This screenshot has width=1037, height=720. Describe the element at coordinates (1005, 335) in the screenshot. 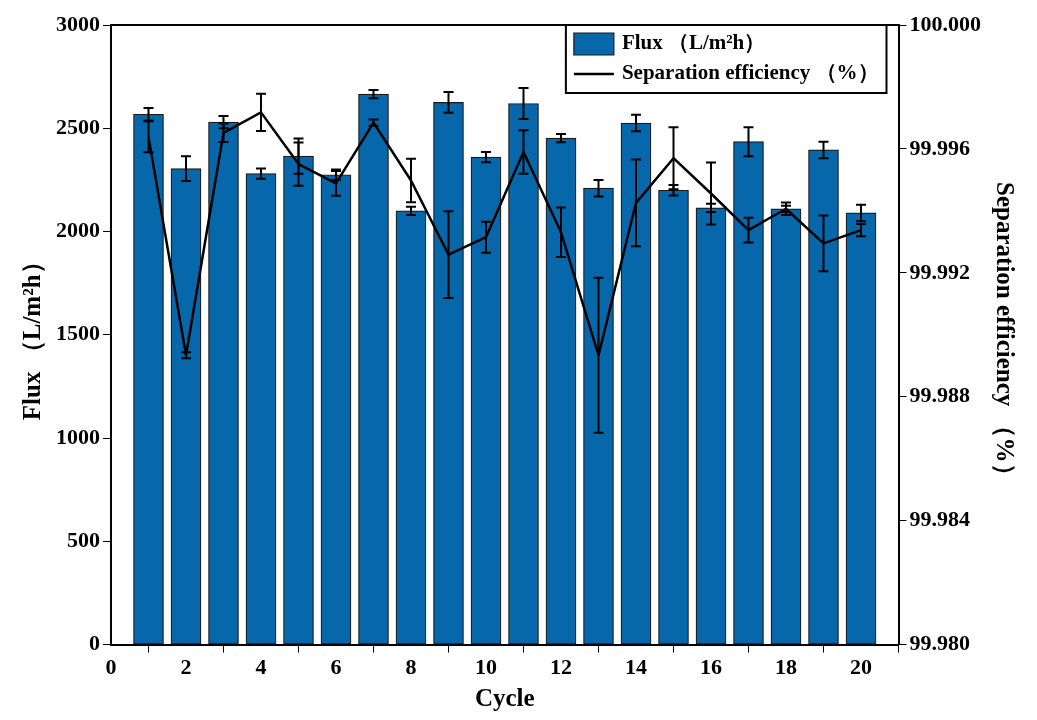

I see `y2-axis-title: Separation efficiency （%）` at that location.